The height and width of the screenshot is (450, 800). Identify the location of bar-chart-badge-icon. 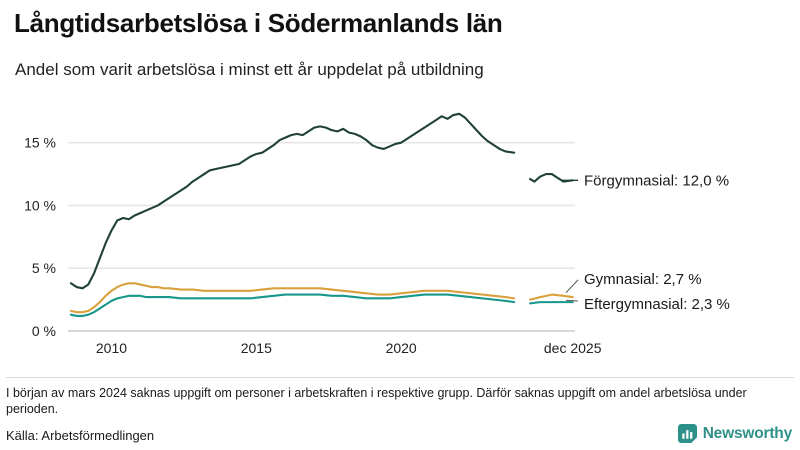
(687, 433).